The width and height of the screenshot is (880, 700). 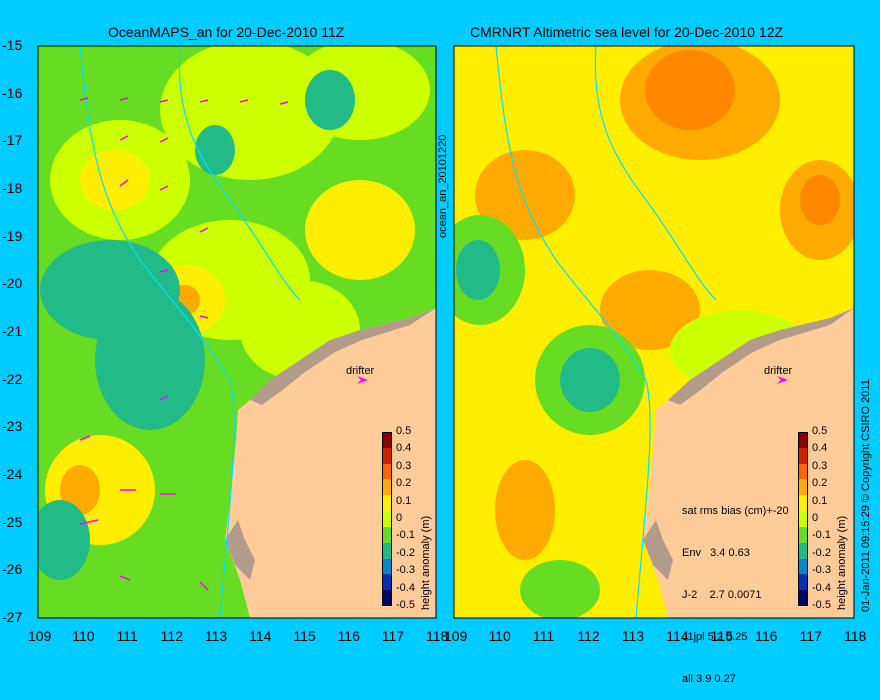 I want to click on y-tick-label: -21, so click(x=12, y=331).